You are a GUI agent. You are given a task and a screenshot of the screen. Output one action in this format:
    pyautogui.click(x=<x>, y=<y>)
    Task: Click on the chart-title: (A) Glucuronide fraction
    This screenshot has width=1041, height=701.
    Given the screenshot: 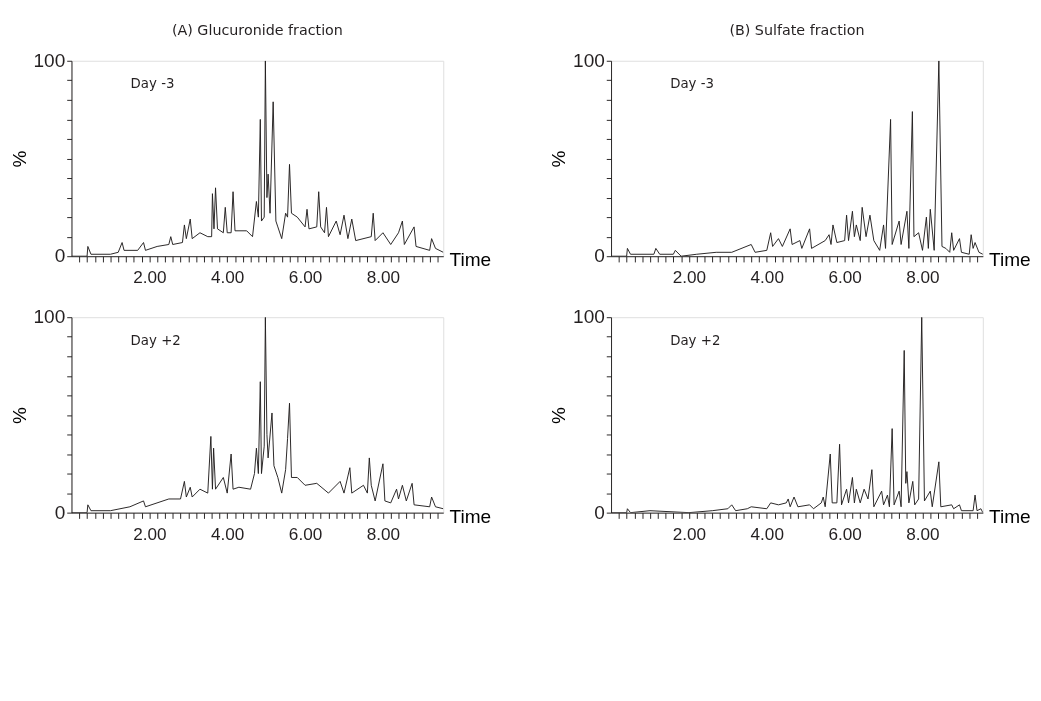 What is the action you would take?
    pyautogui.click(x=257, y=30)
    